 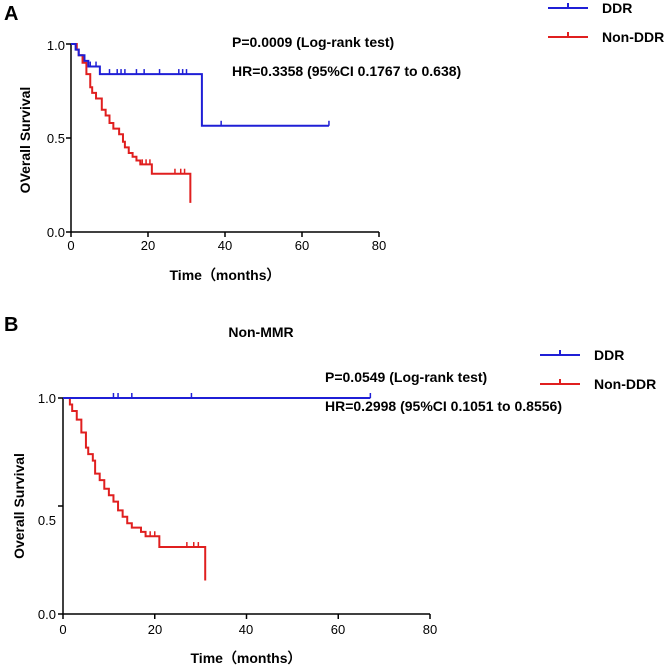 What do you see at coordinates (260, 332) in the screenshot?
I see `chart-title: Non-MMR` at bounding box center [260, 332].